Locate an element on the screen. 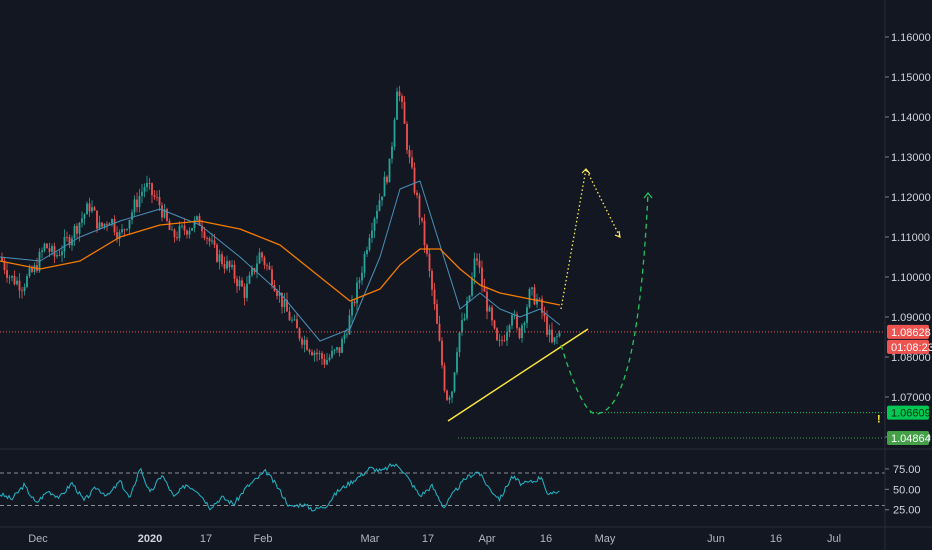 Image resolution: width=932 pixels, height=550 pixels. rsi-tick-label: 50.00 is located at coordinates (907, 490).